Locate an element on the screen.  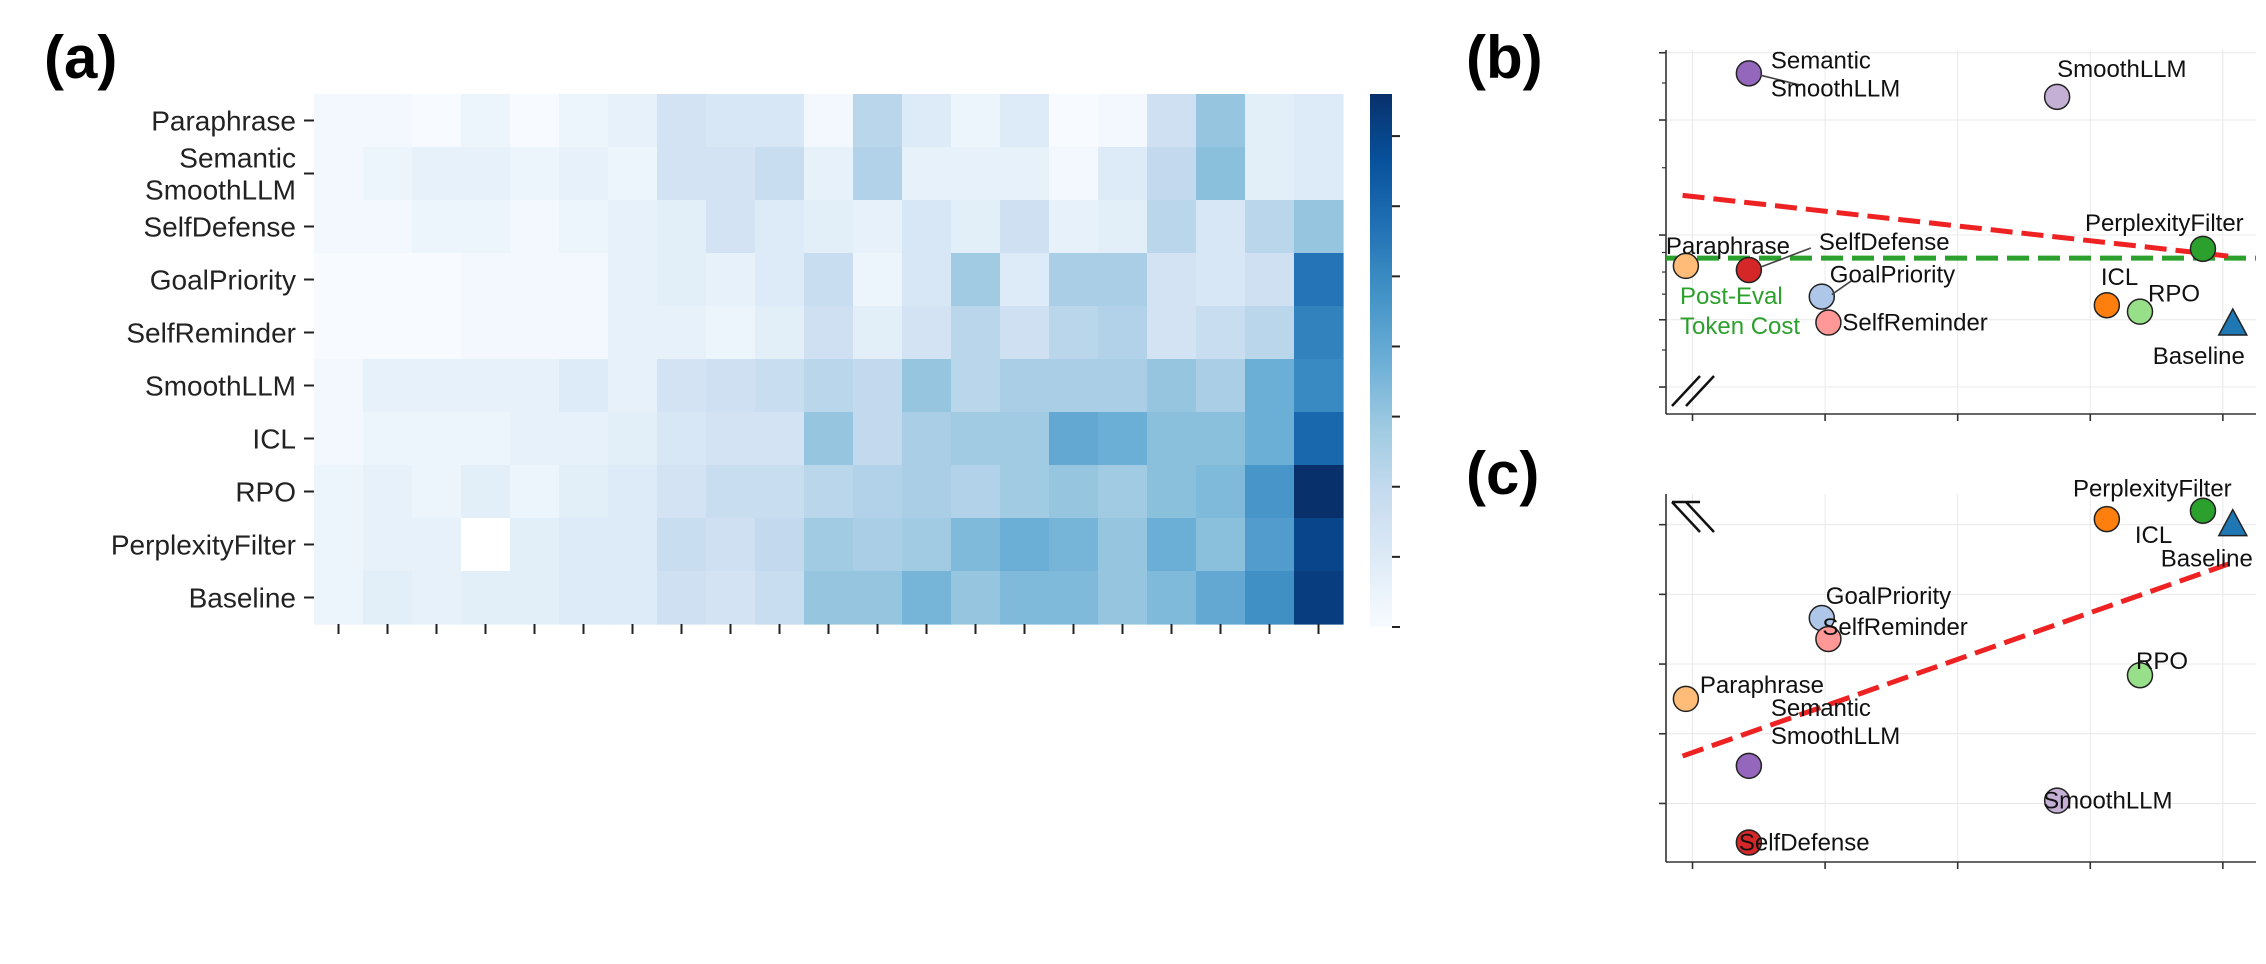
y-tick-label: Baseline is located at coordinates (242, 598).